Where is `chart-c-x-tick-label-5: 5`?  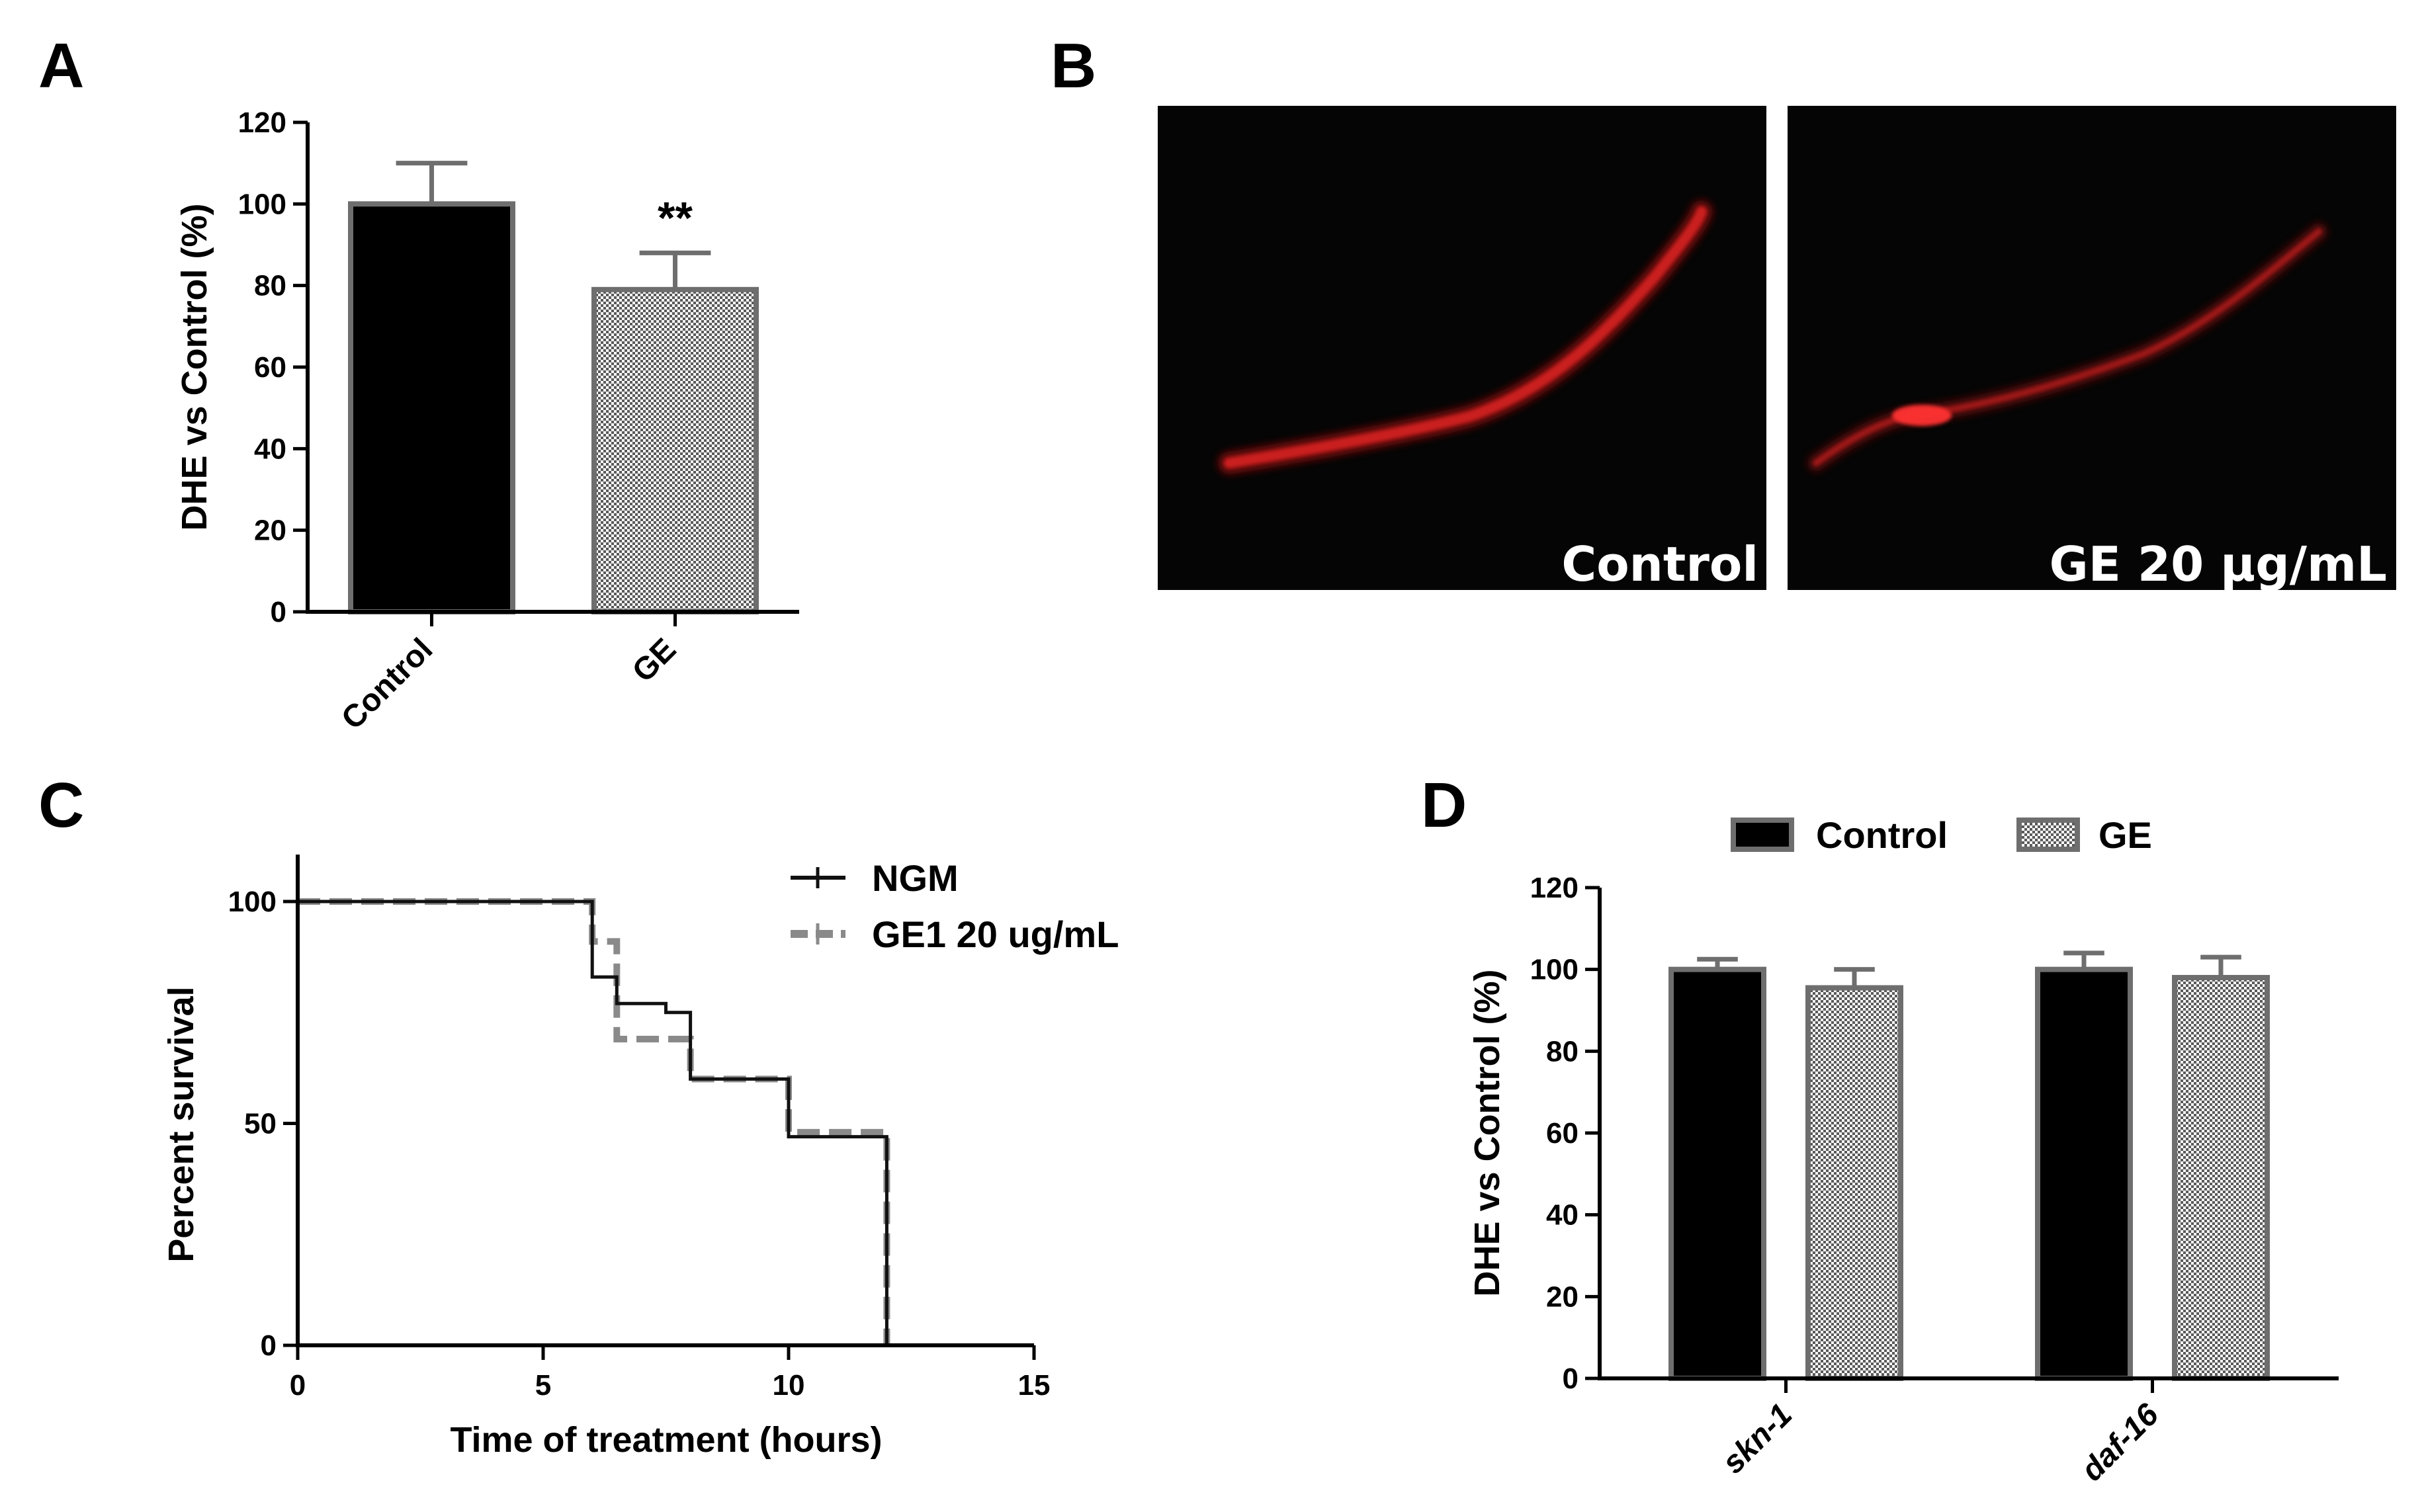
chart-c-x-tick-label-5: 5 is located at coordinates (543, 1386).